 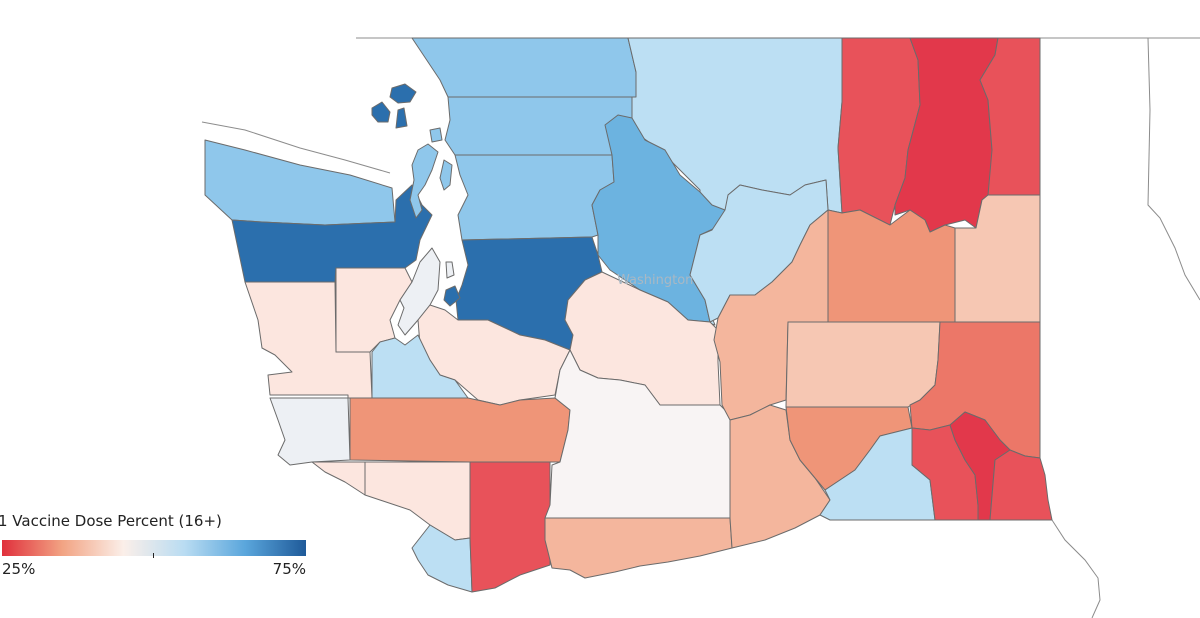 What do you see at coordinates (111, 521) in the screenshot?
I see `legend-title: 1 Vaccine Dose Percent (16+)` at bounding box center [111, 521].